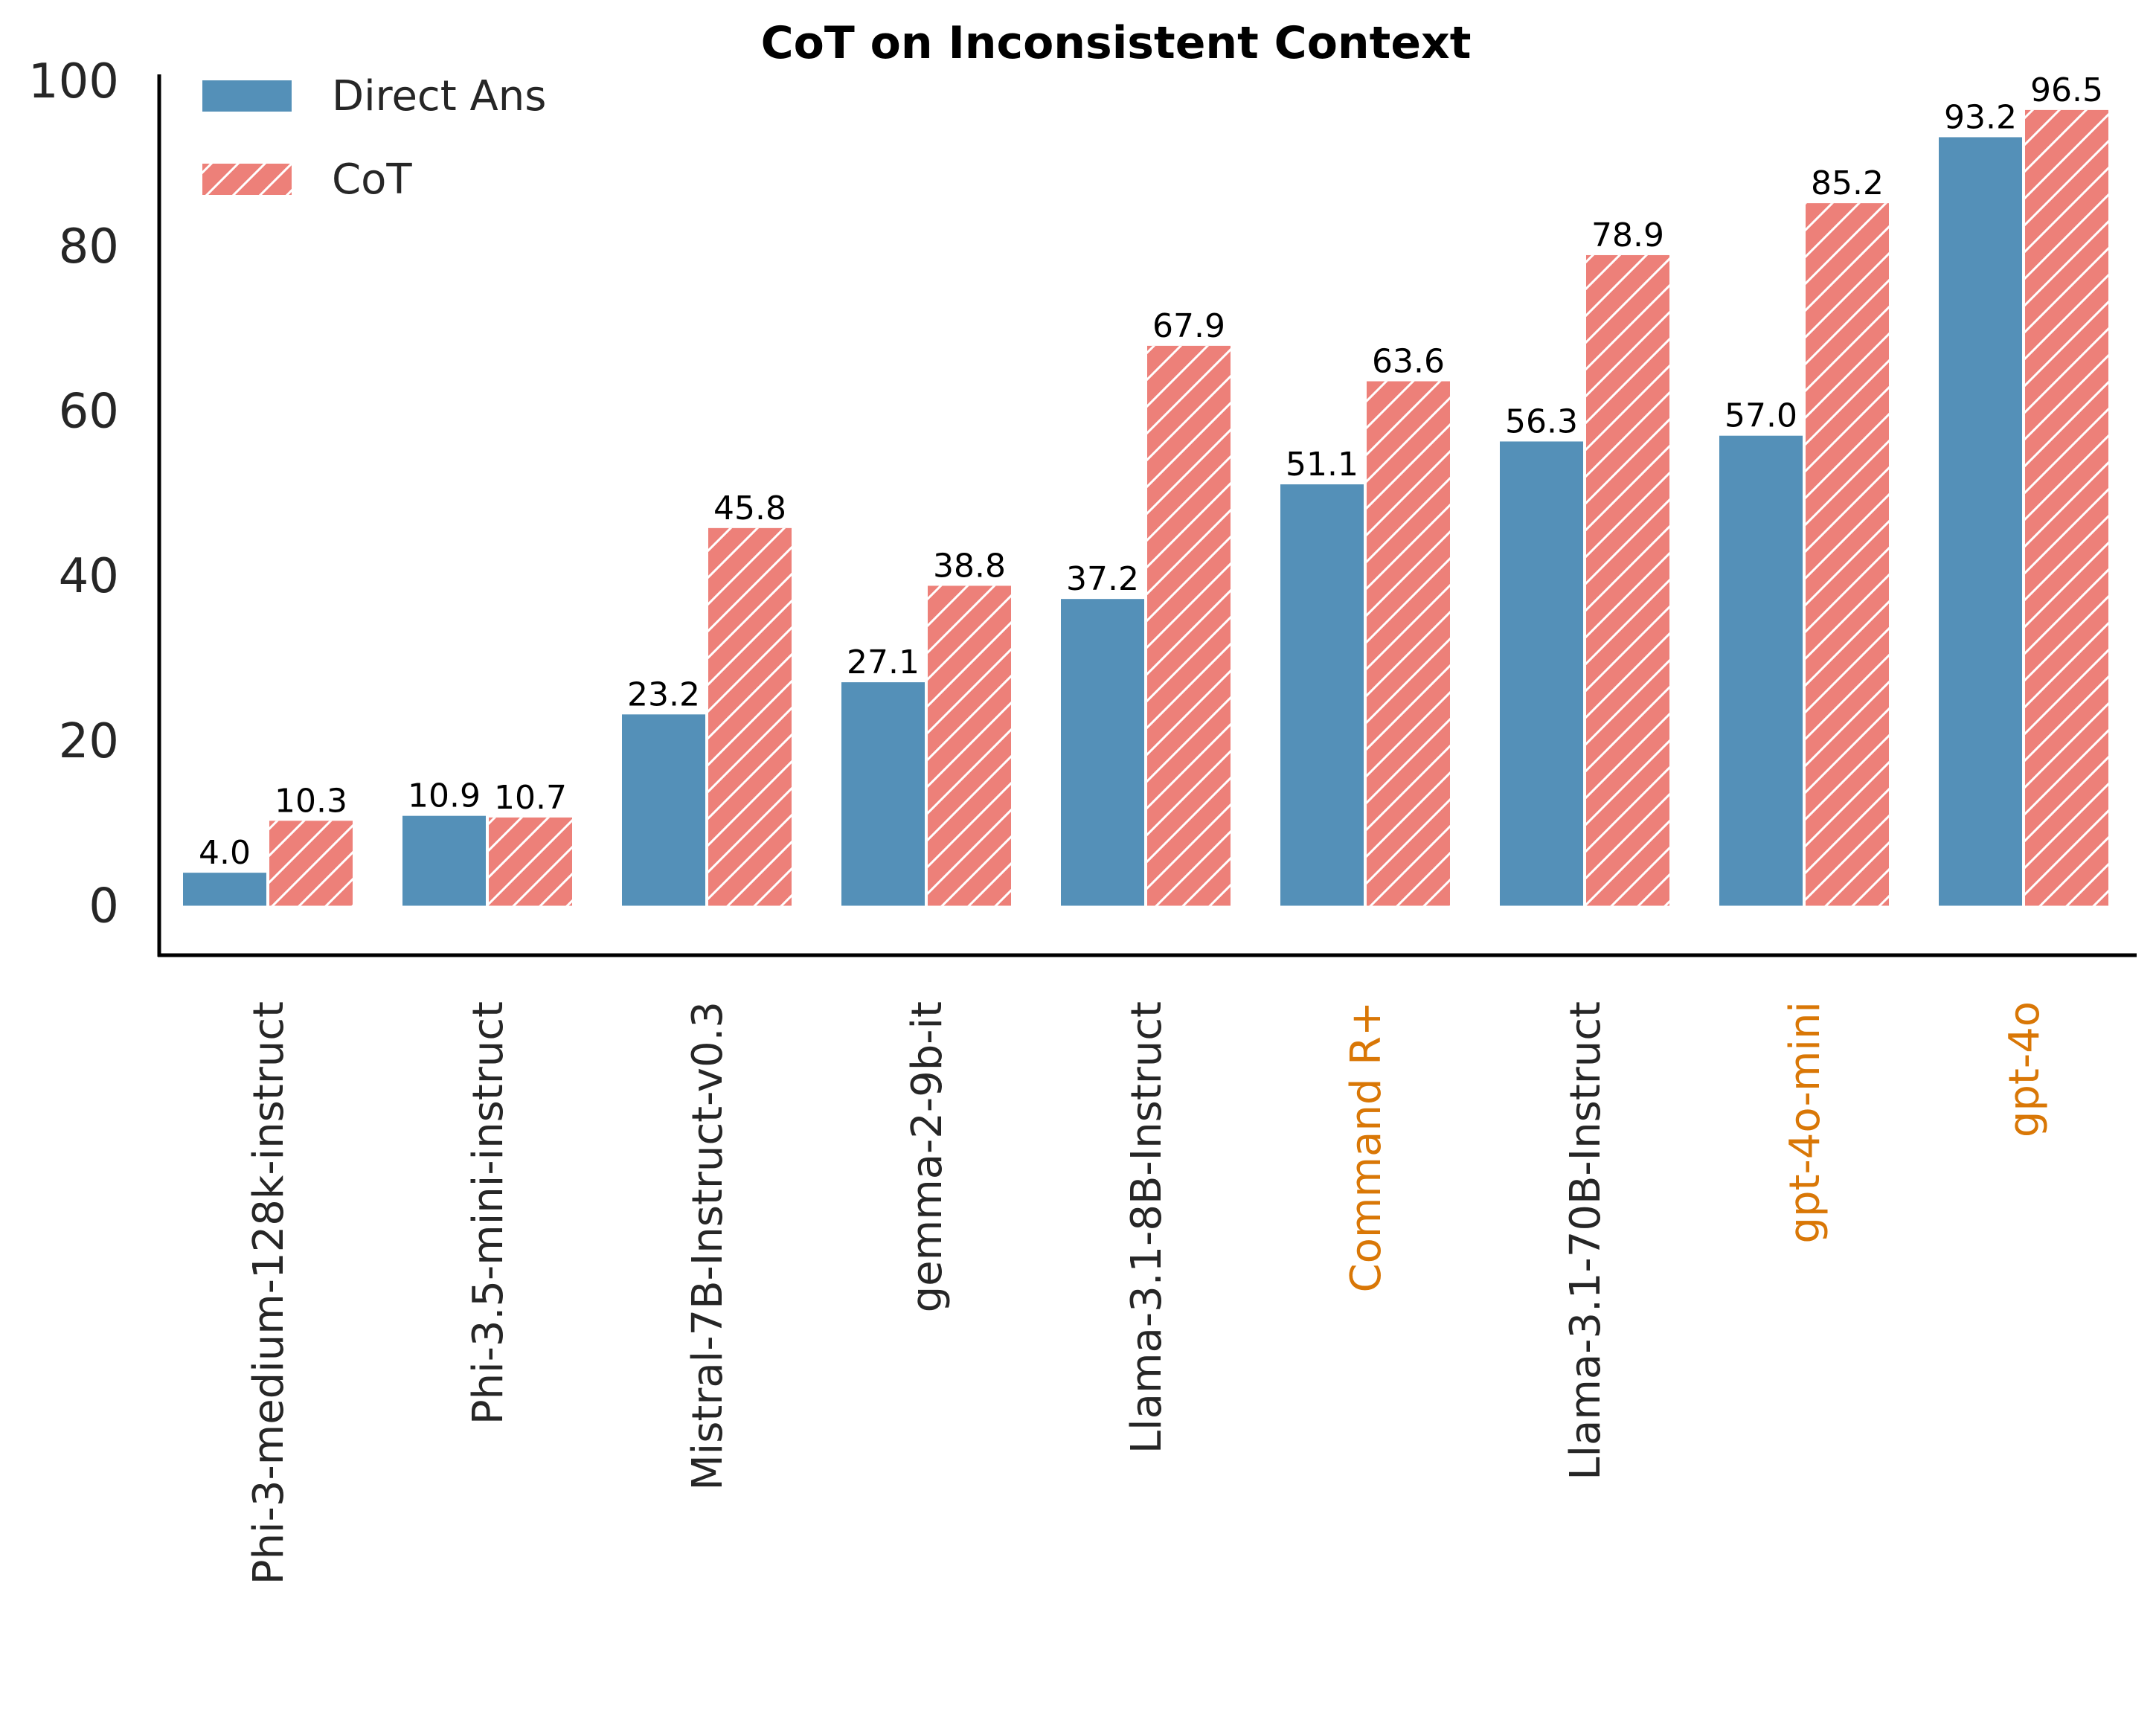 The height and width of the screenshot is (1711, 2156). I want to click on x-tick-label: Llama-3.1-70B-Instruct, so click(1586, 1240).